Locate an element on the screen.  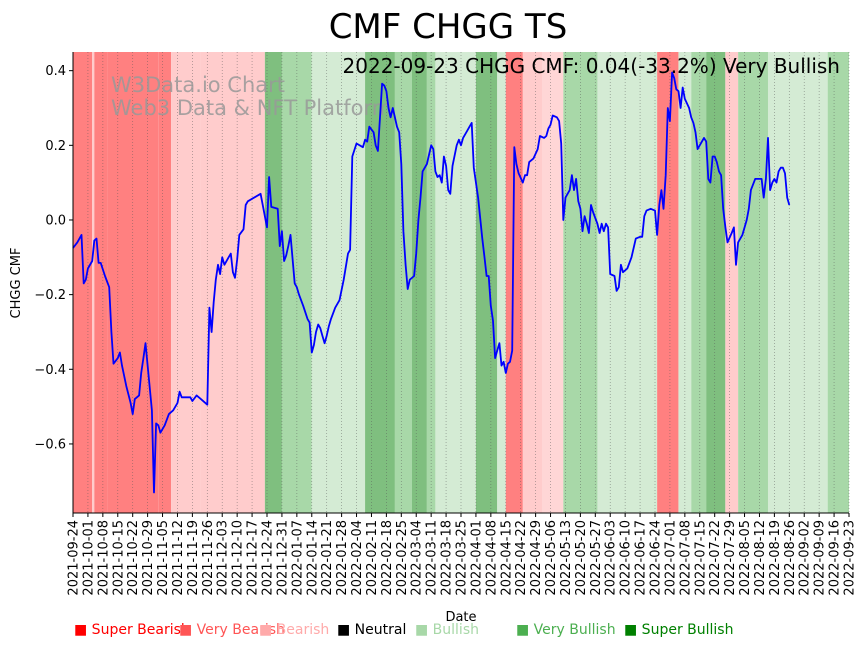
x-tick-label: 2022-04-01 is located at coordinates (476, 558).